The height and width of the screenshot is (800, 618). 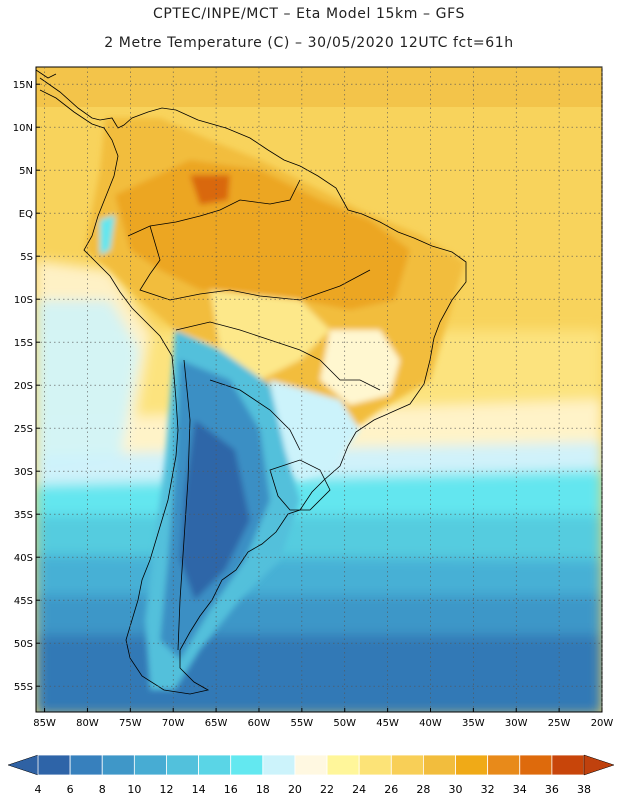 What do you see at coordinates (248, 341) in the screenshot?
I see `border-bolivia-paraguay` at bounding box center [248, 341].